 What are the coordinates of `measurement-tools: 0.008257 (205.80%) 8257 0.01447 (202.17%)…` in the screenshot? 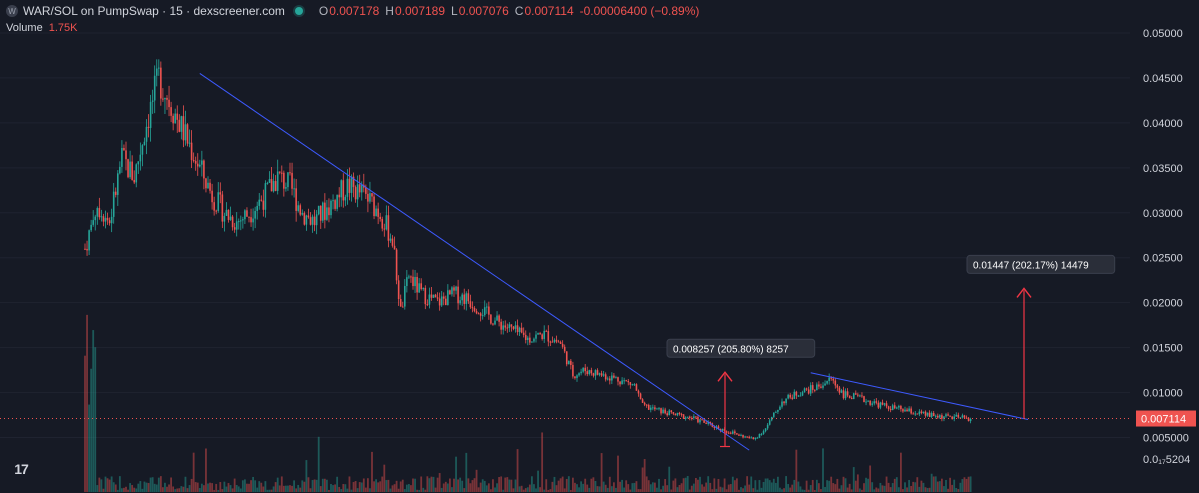 It's located at (891, 351).